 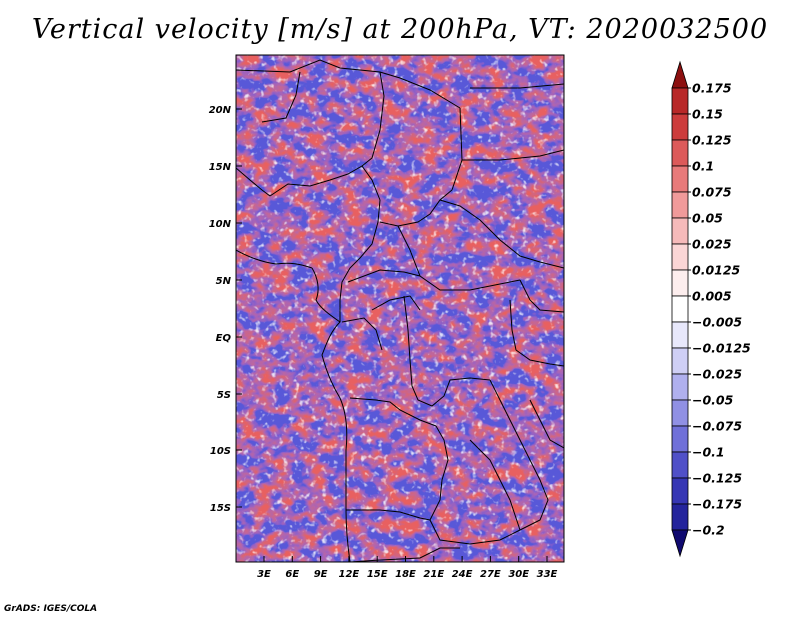 What do you see at coordinates (220, 224) in the screenshot?
I see `lat-tick-label: 10N` at bounding box center [220, 224].